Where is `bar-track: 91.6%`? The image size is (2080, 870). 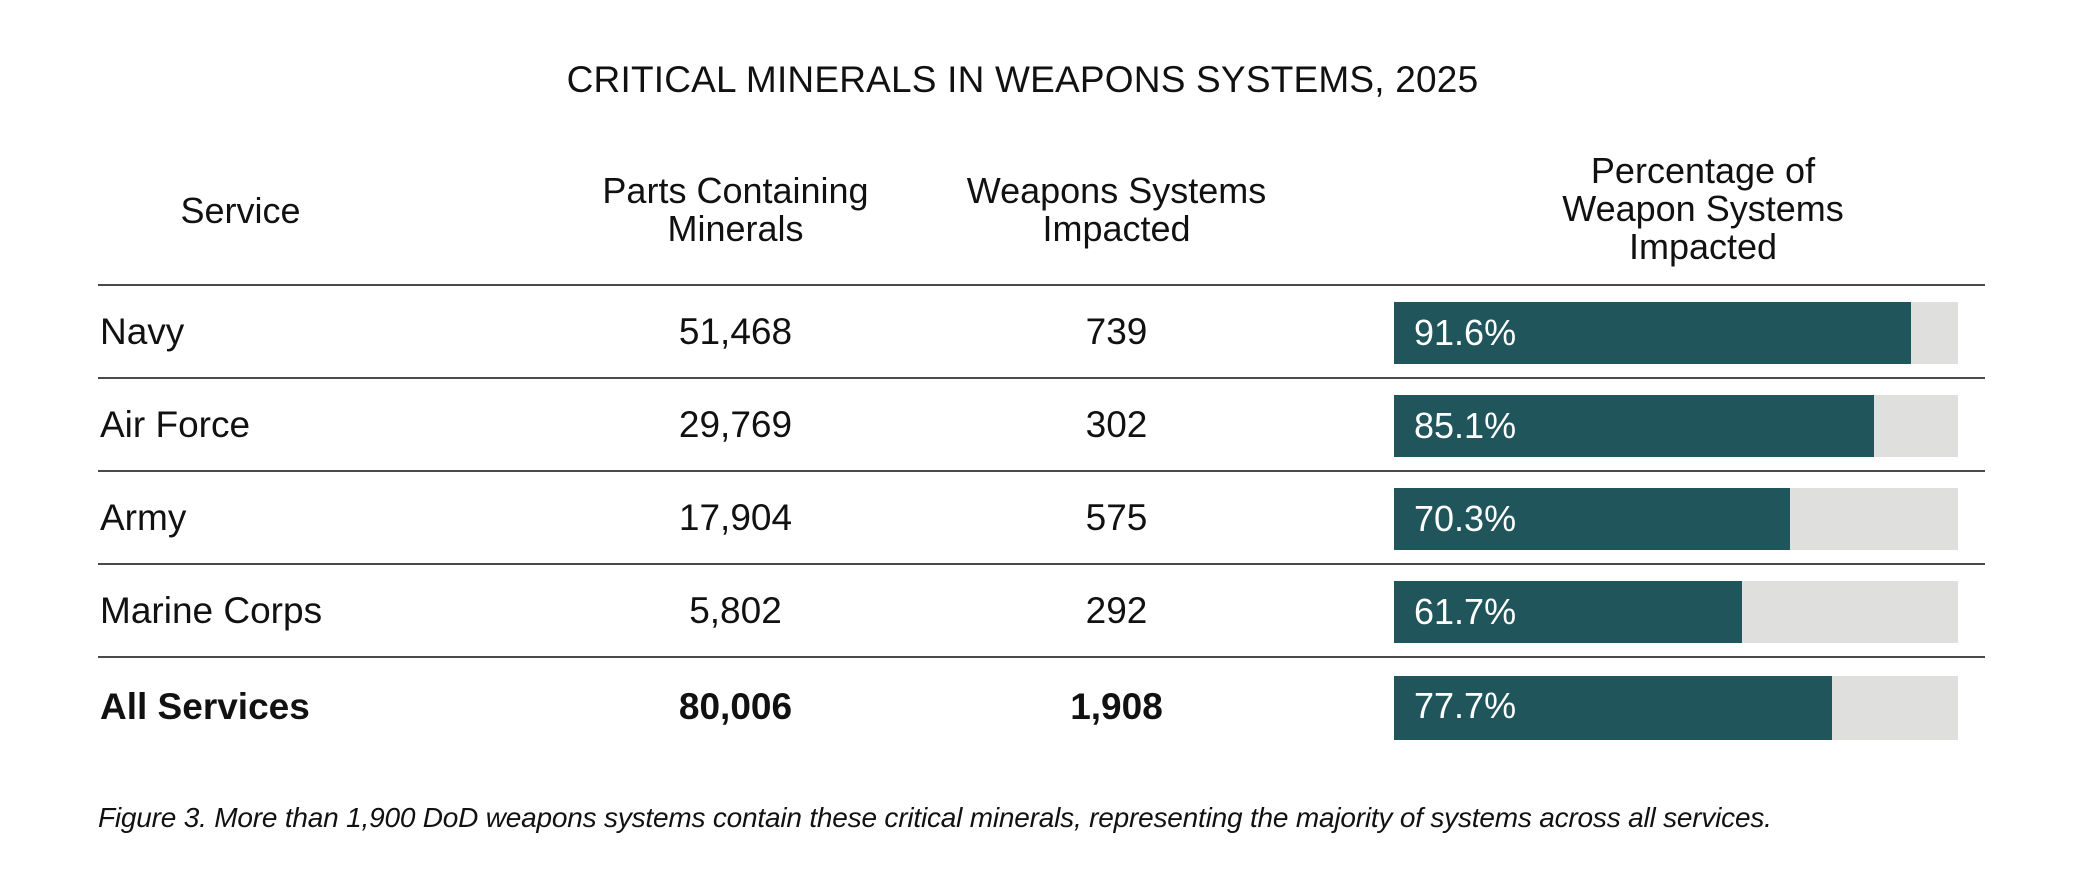 bar-track: 91.6% is located at coordinates (1676, 333).